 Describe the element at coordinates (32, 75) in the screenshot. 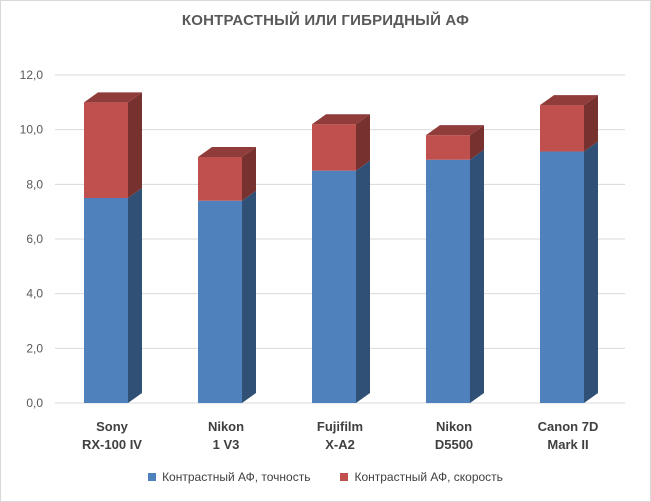

I see `y-tick-label: 12,0` at that location.